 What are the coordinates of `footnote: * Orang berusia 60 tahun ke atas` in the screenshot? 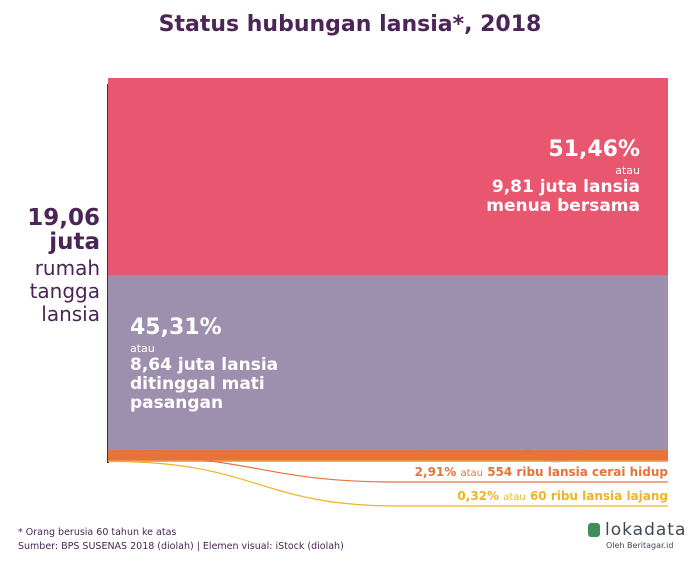 It's located at (97, 532).